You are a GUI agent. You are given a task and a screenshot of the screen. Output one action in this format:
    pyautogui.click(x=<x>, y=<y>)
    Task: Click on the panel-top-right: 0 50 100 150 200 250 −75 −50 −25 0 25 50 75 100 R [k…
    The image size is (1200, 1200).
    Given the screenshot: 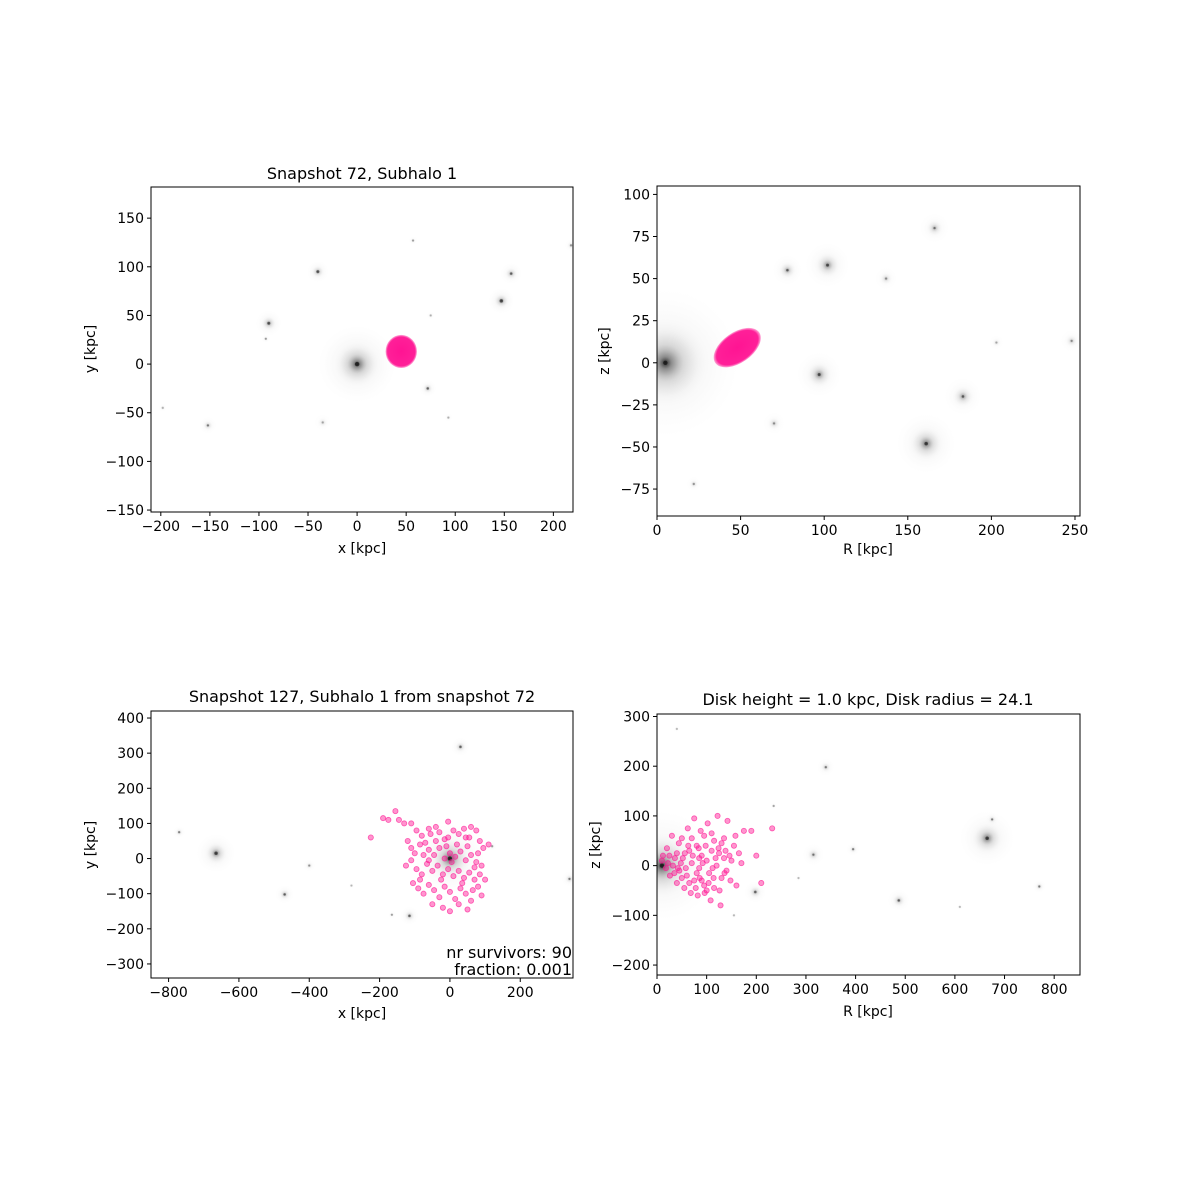 What is the action you would take?
    pyautogui.click(x=842, y=371)
    